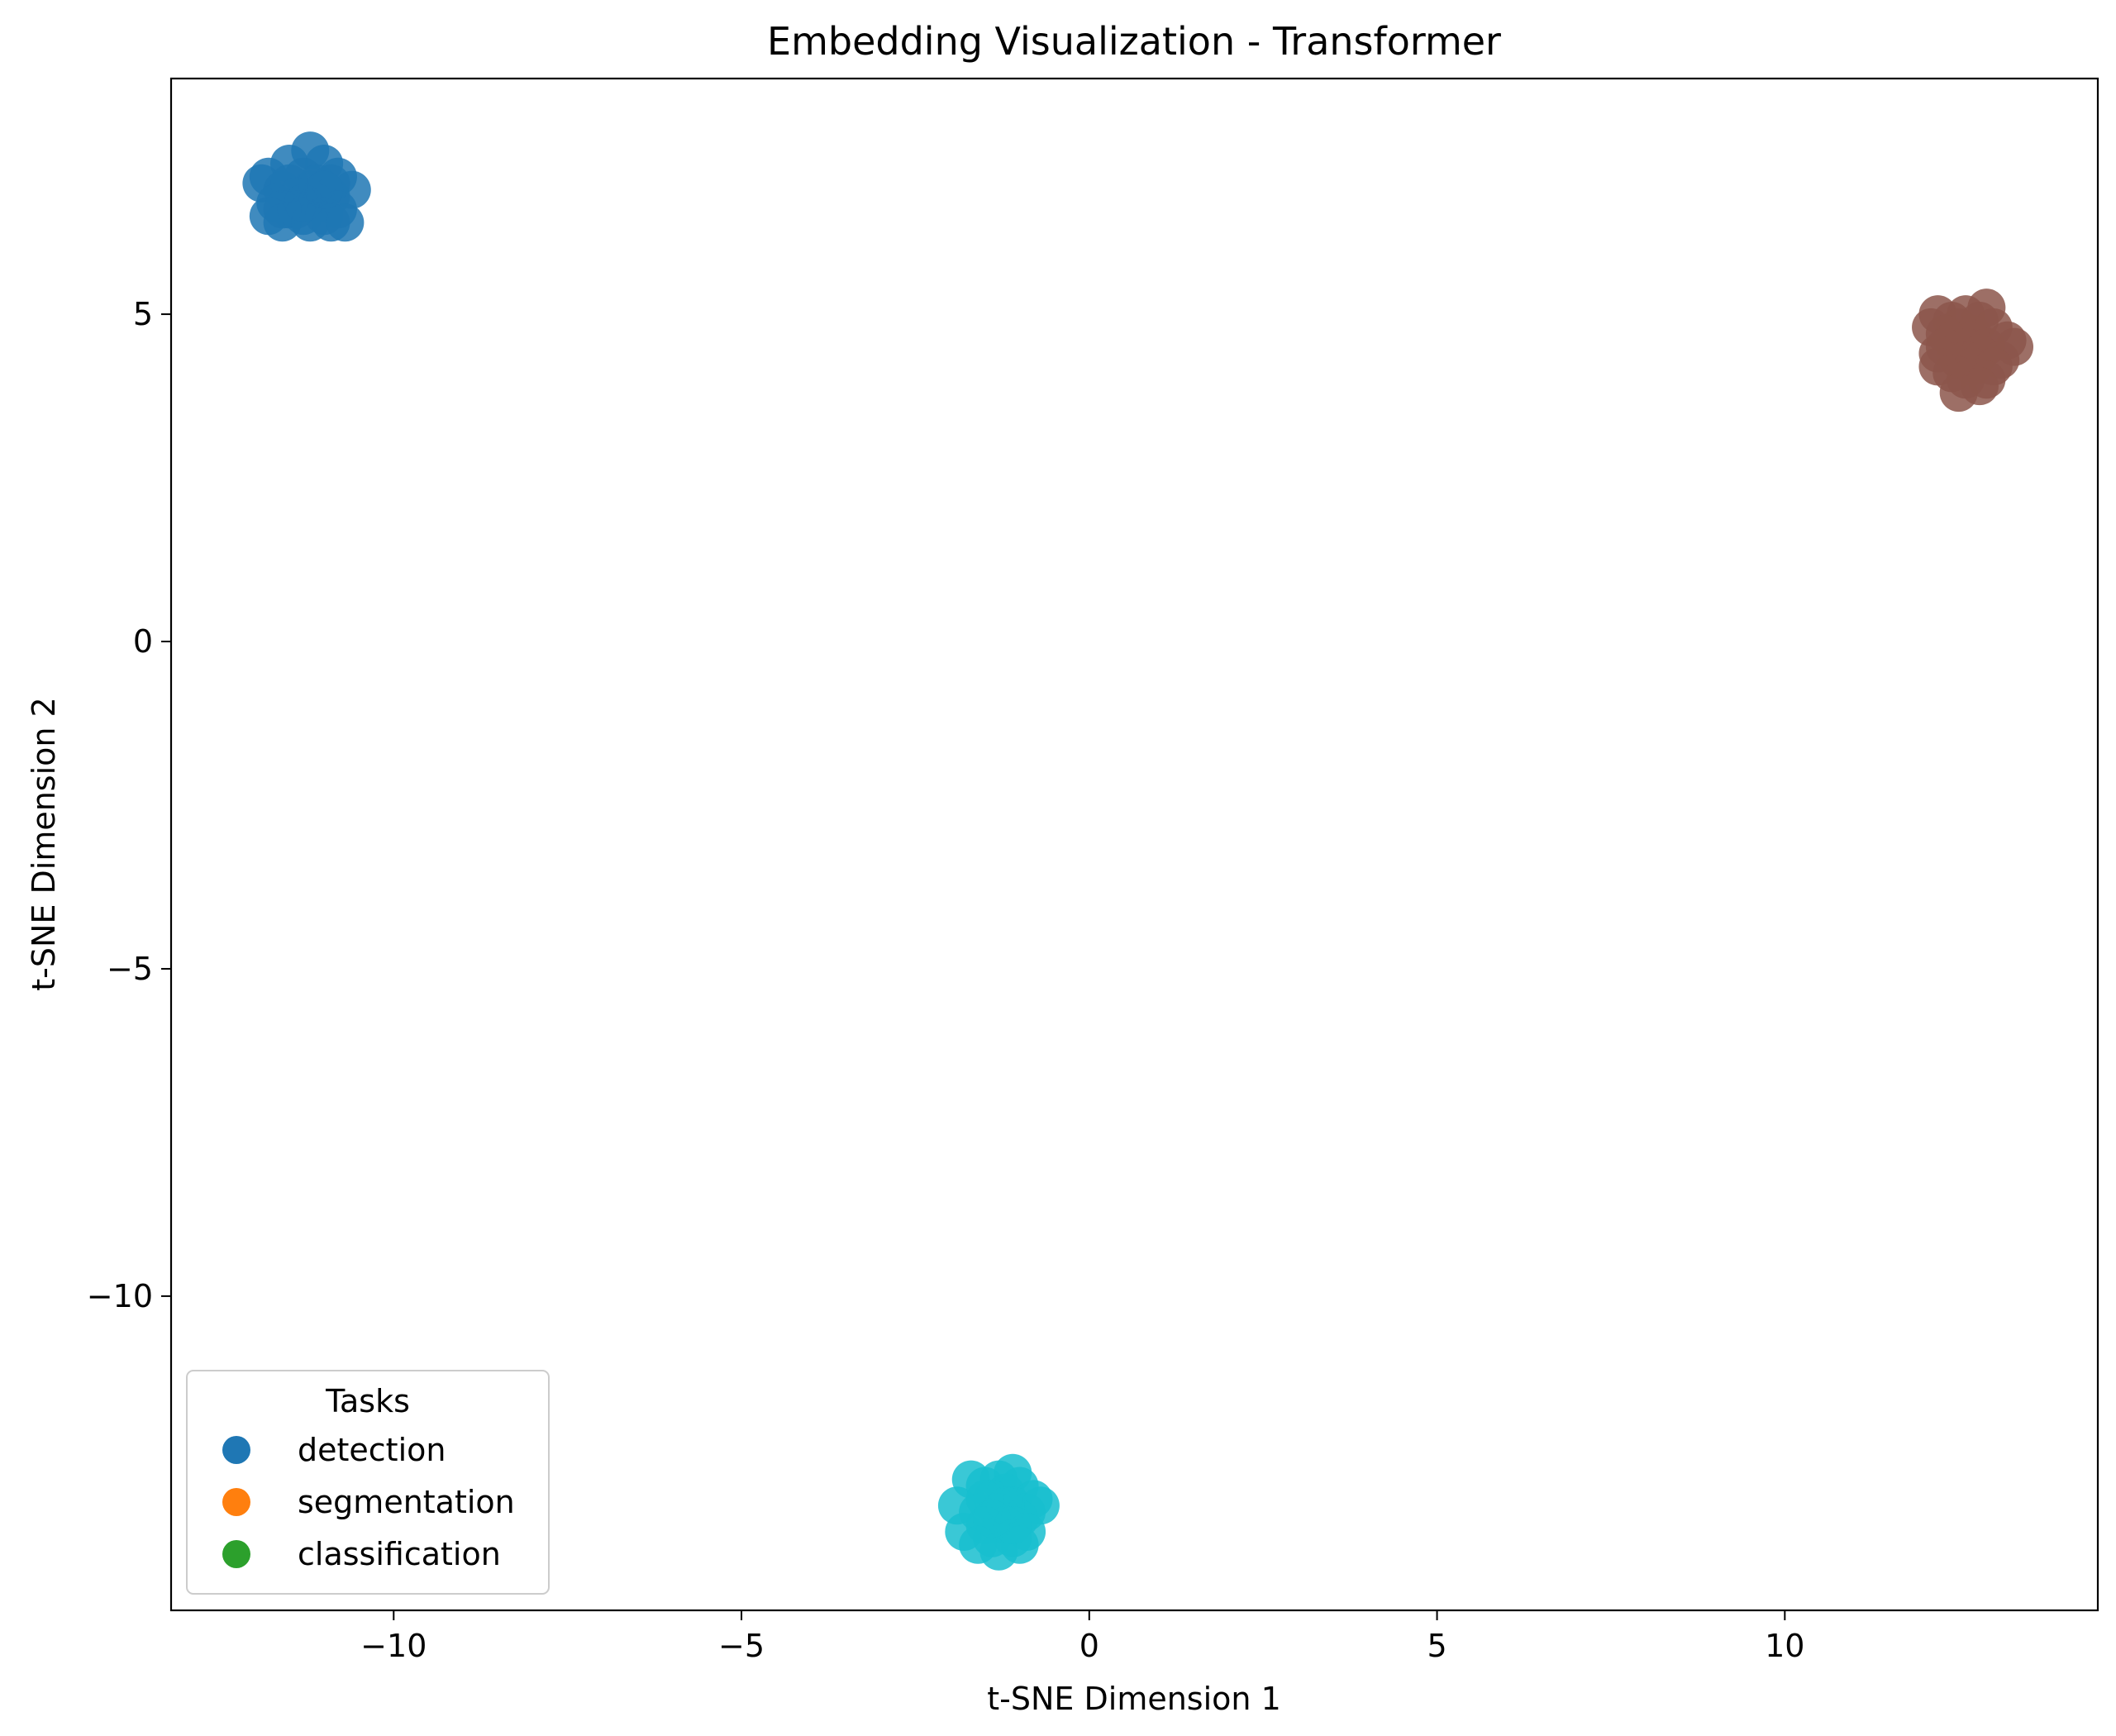  I want to click on y-tick-label: 0, so click(143, 641).